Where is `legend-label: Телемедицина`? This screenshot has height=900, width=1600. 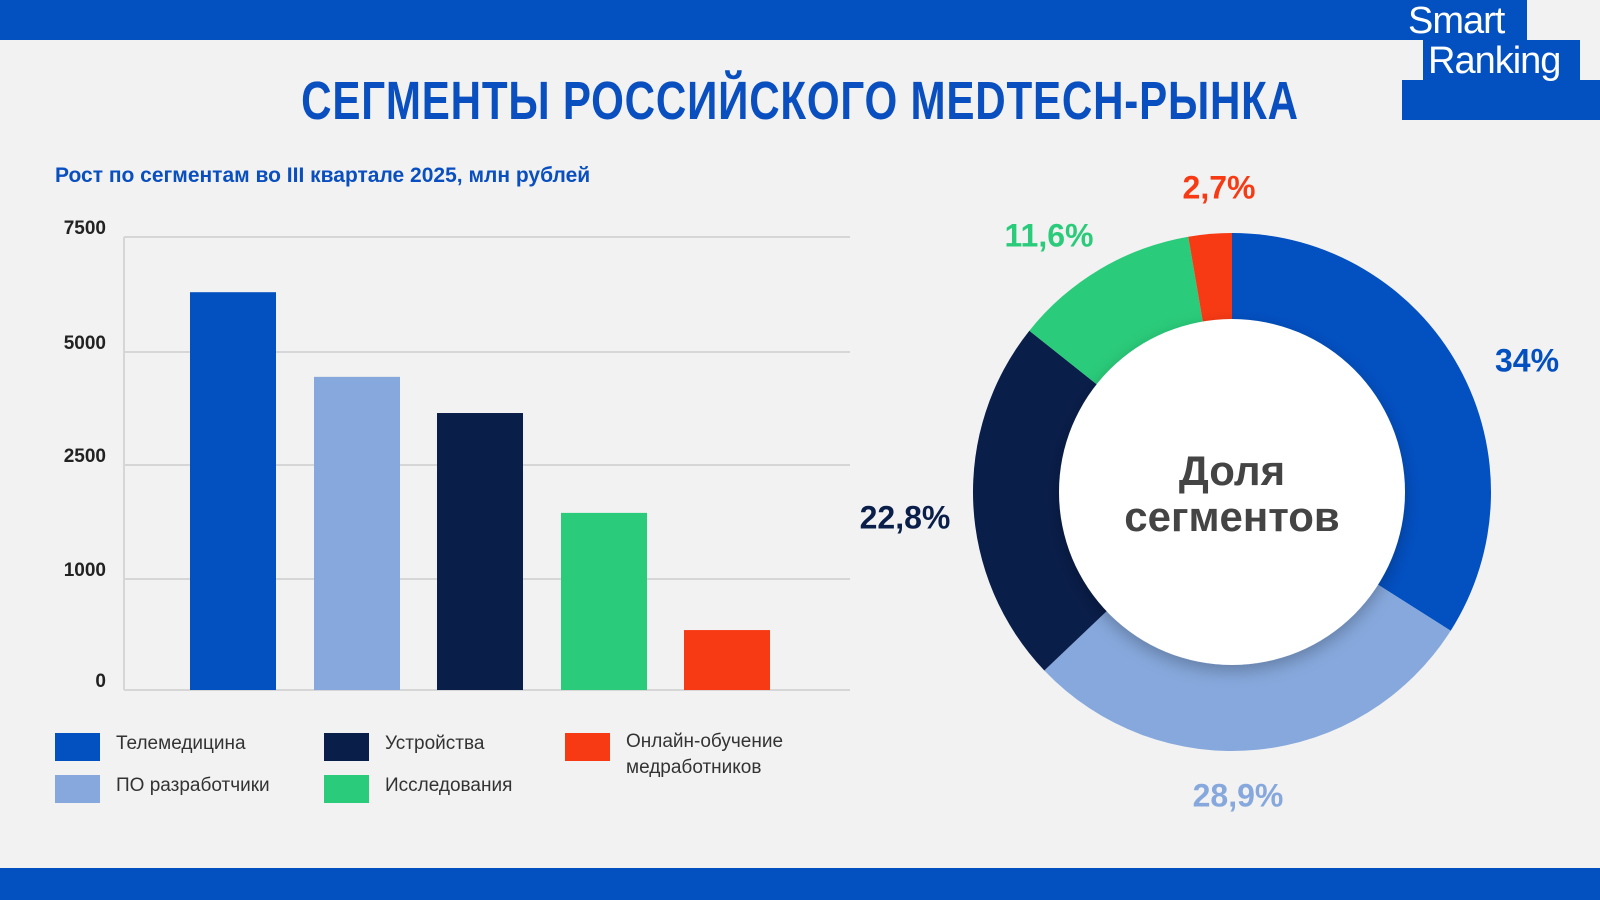
legend-label: Телемедицина is located at coordinates (181, 743).